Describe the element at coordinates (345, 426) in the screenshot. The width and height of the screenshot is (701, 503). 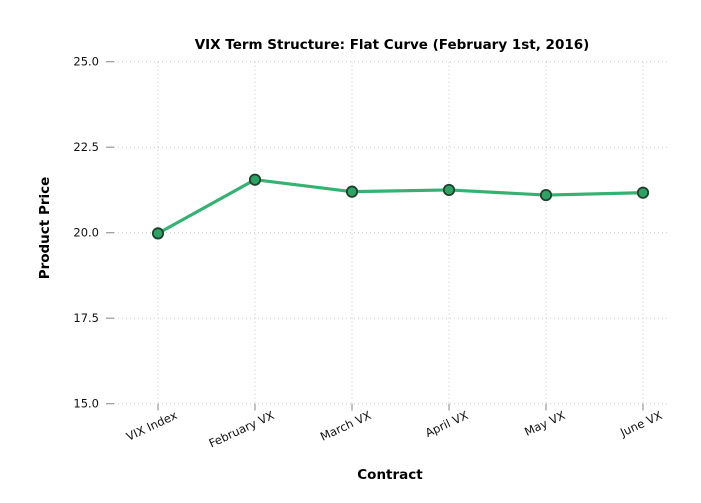
I see `x-tick-label: March VX` at that location.